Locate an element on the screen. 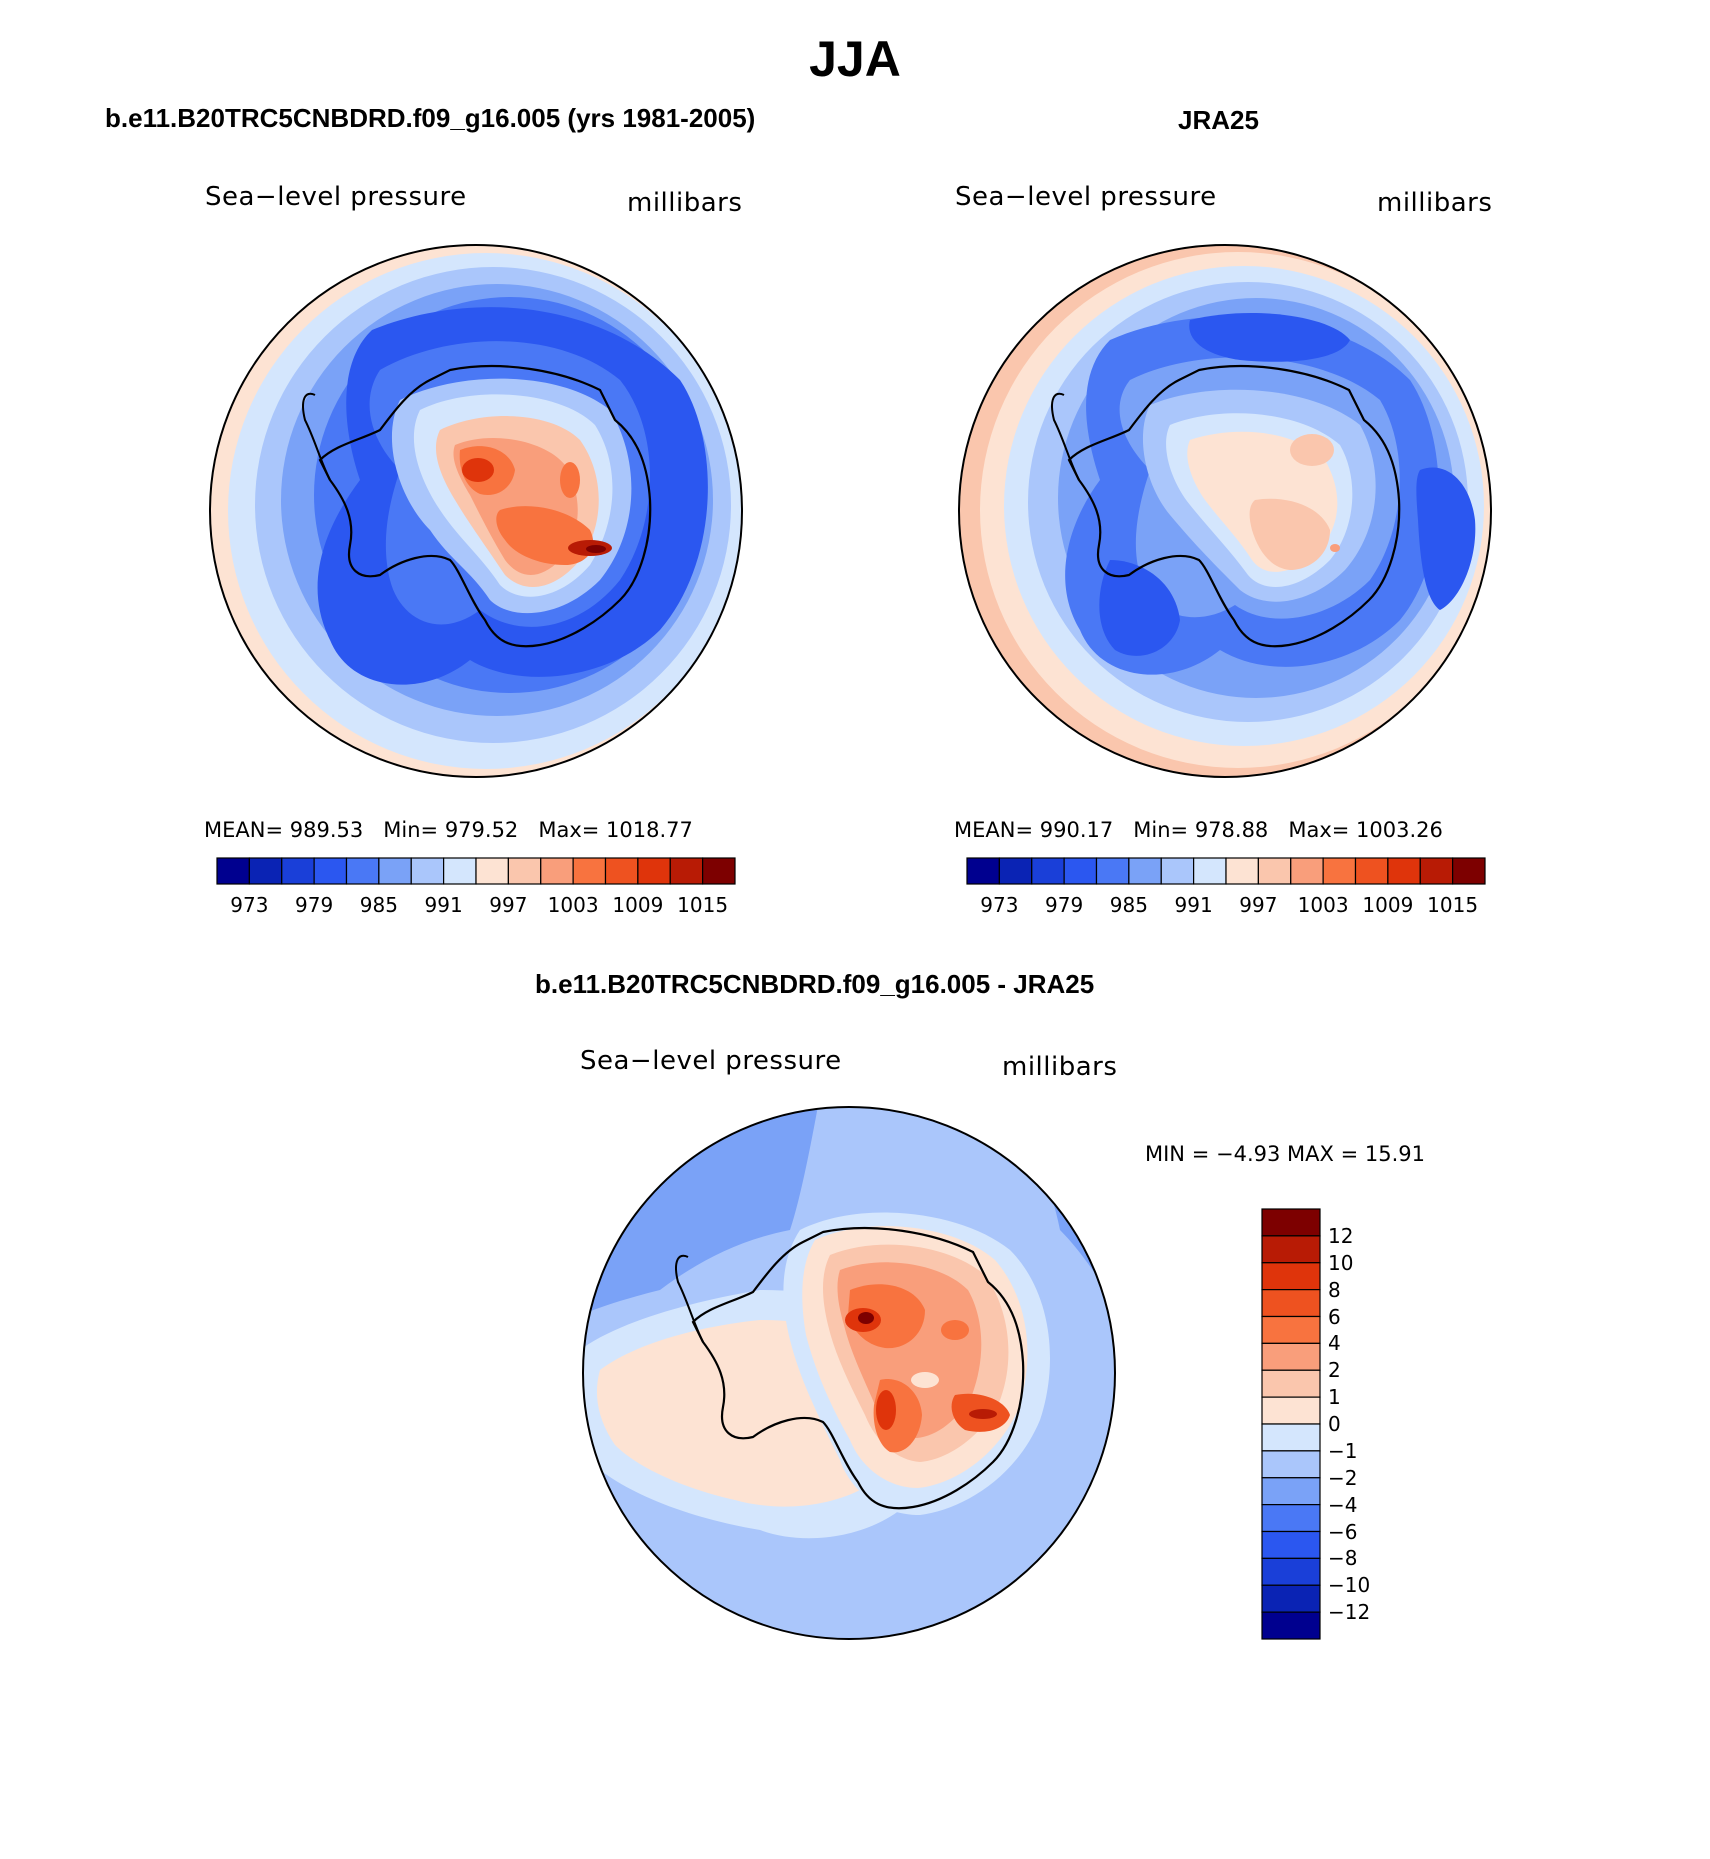 The image size is (1710, 1859). obs-map-border is located at coordinates (1225, 511).